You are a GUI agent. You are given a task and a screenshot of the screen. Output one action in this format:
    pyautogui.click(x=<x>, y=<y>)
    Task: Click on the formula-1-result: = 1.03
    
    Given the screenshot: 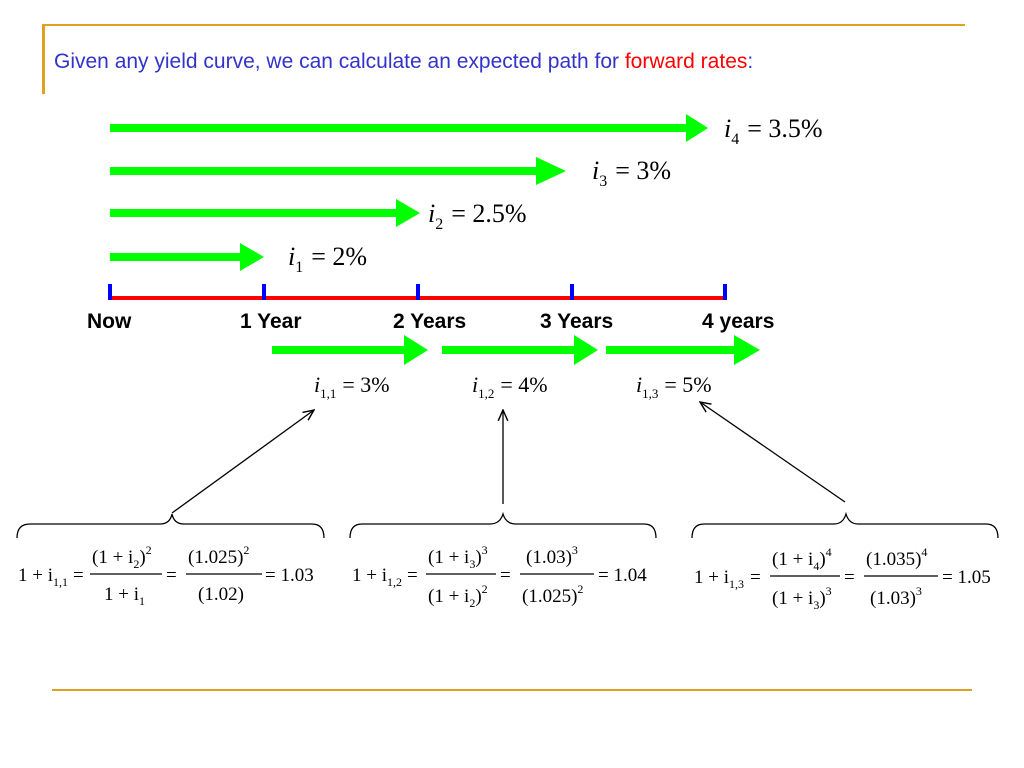 What is the action you would take?
    pyautogui.click(x=289, y=575)
    